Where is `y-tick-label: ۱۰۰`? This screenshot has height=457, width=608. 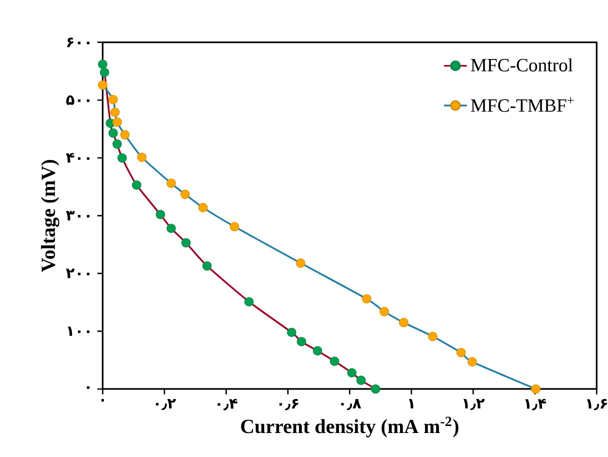 y-tick-label: ۱۰۰ is located at coordinates (79, 331).